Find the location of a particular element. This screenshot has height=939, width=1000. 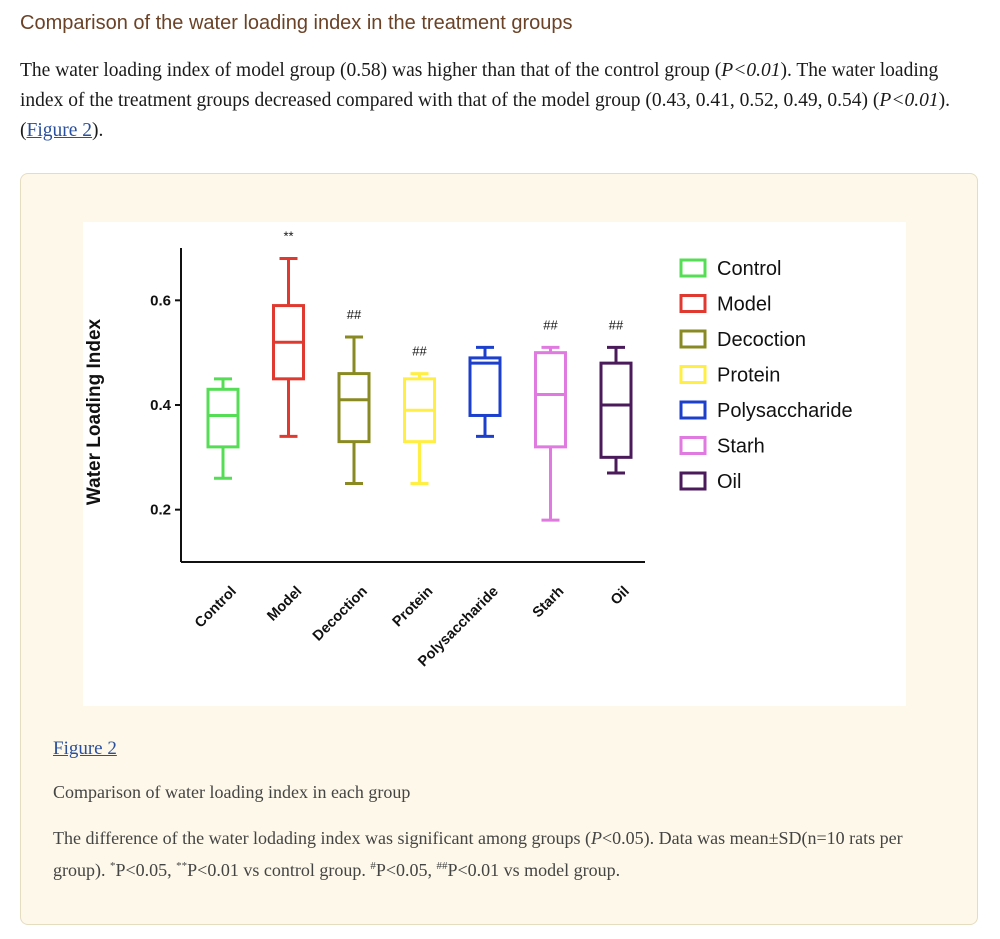

x-tick-label: Oil is located at coordinates (620, 596).